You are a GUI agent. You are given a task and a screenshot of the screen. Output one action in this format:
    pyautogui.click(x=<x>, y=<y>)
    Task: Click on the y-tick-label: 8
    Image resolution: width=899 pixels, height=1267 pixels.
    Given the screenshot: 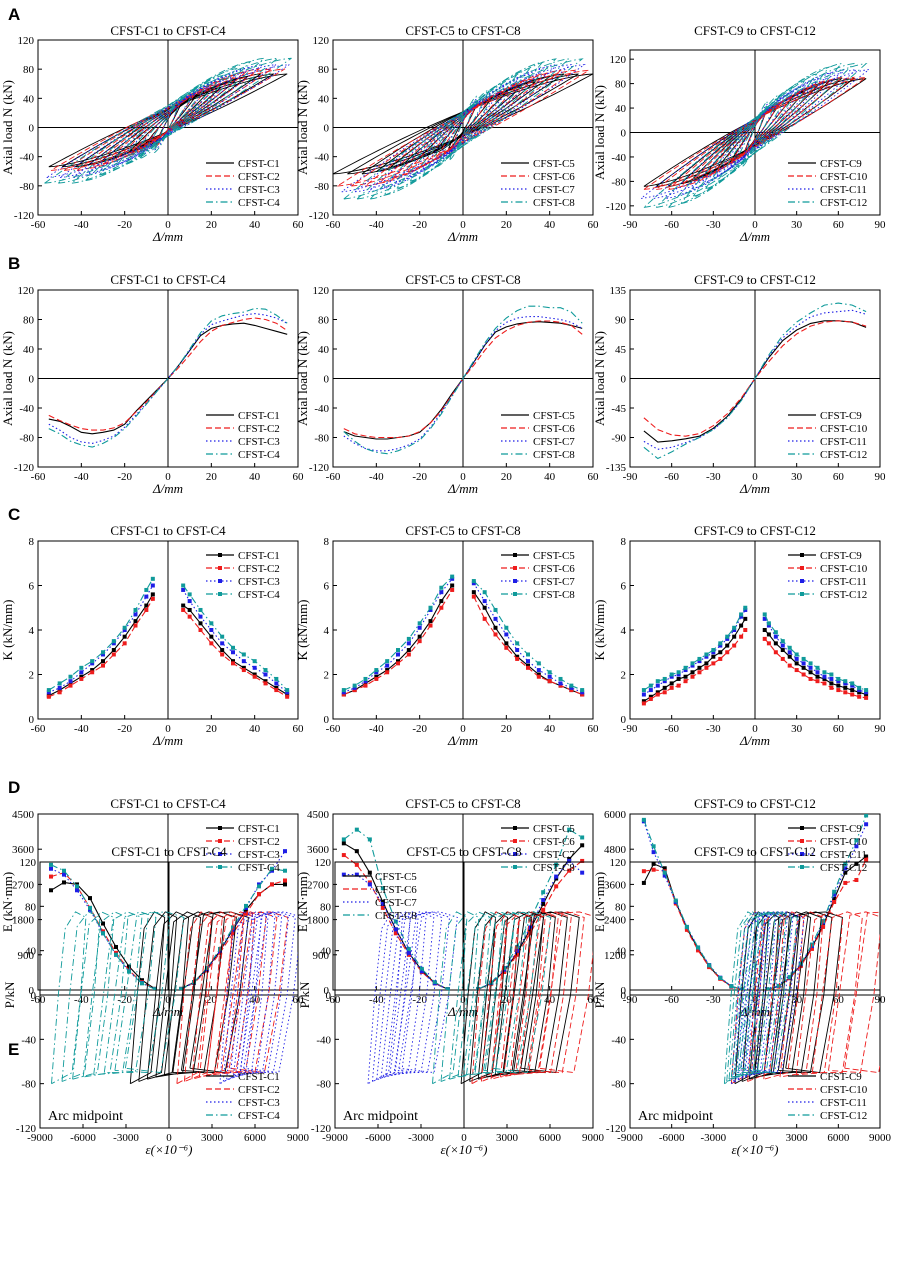 What is the action you would take?
    pyautogui.click(x=624, y=542)
    